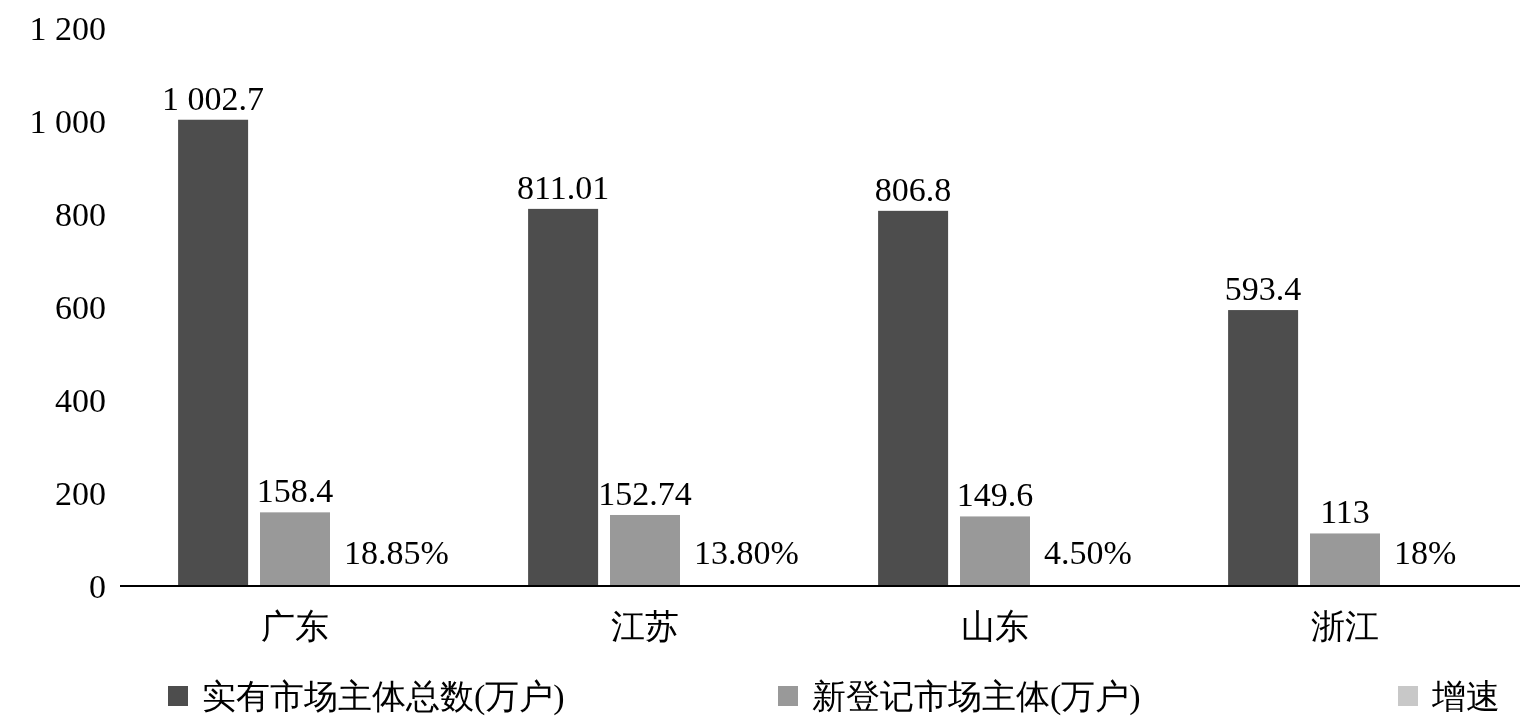 The height and width of the screenshot is (724, 1536). What do you see at coordinates (213, 98) in the screenshot?
I see `data-label: 1 002.7` at bounding box center [213, 98].